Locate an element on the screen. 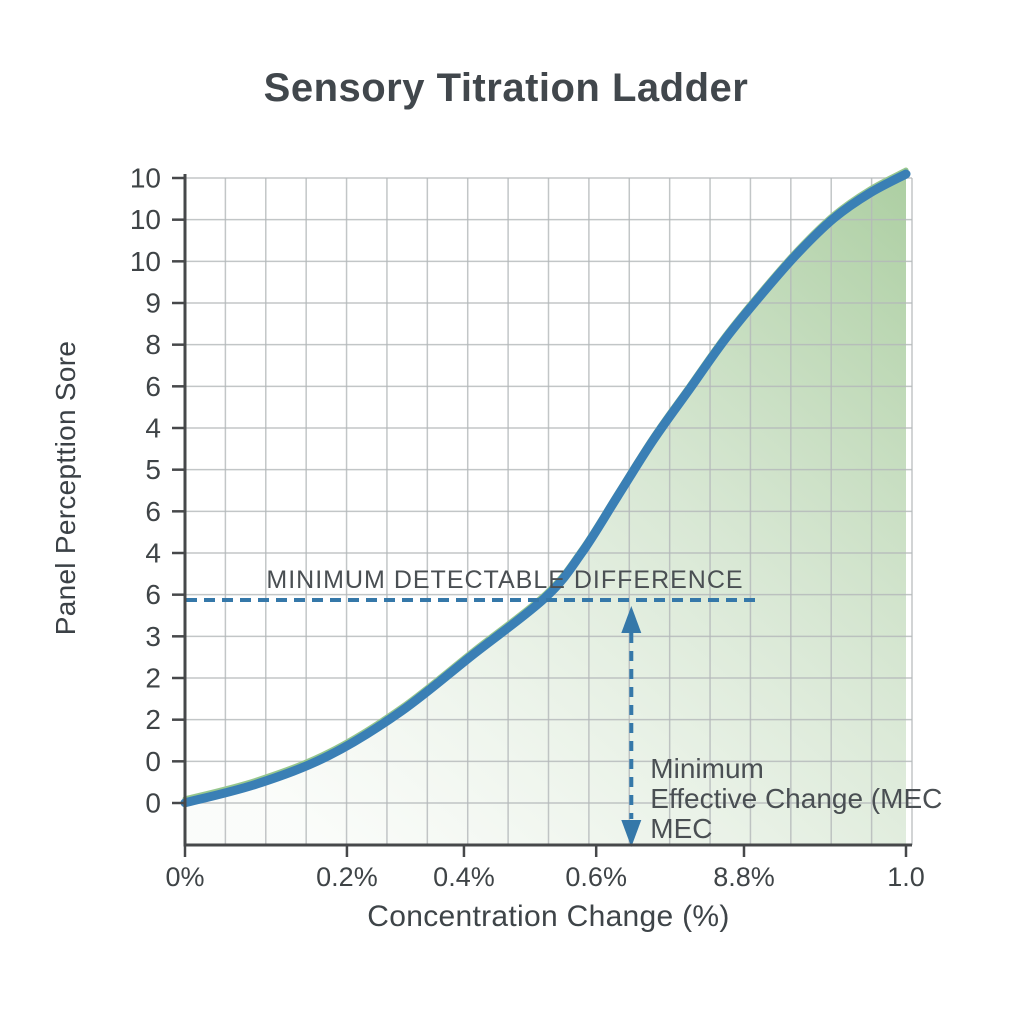  mec-label-line: Effective Change (MEC is located at coordinates (796, 798).